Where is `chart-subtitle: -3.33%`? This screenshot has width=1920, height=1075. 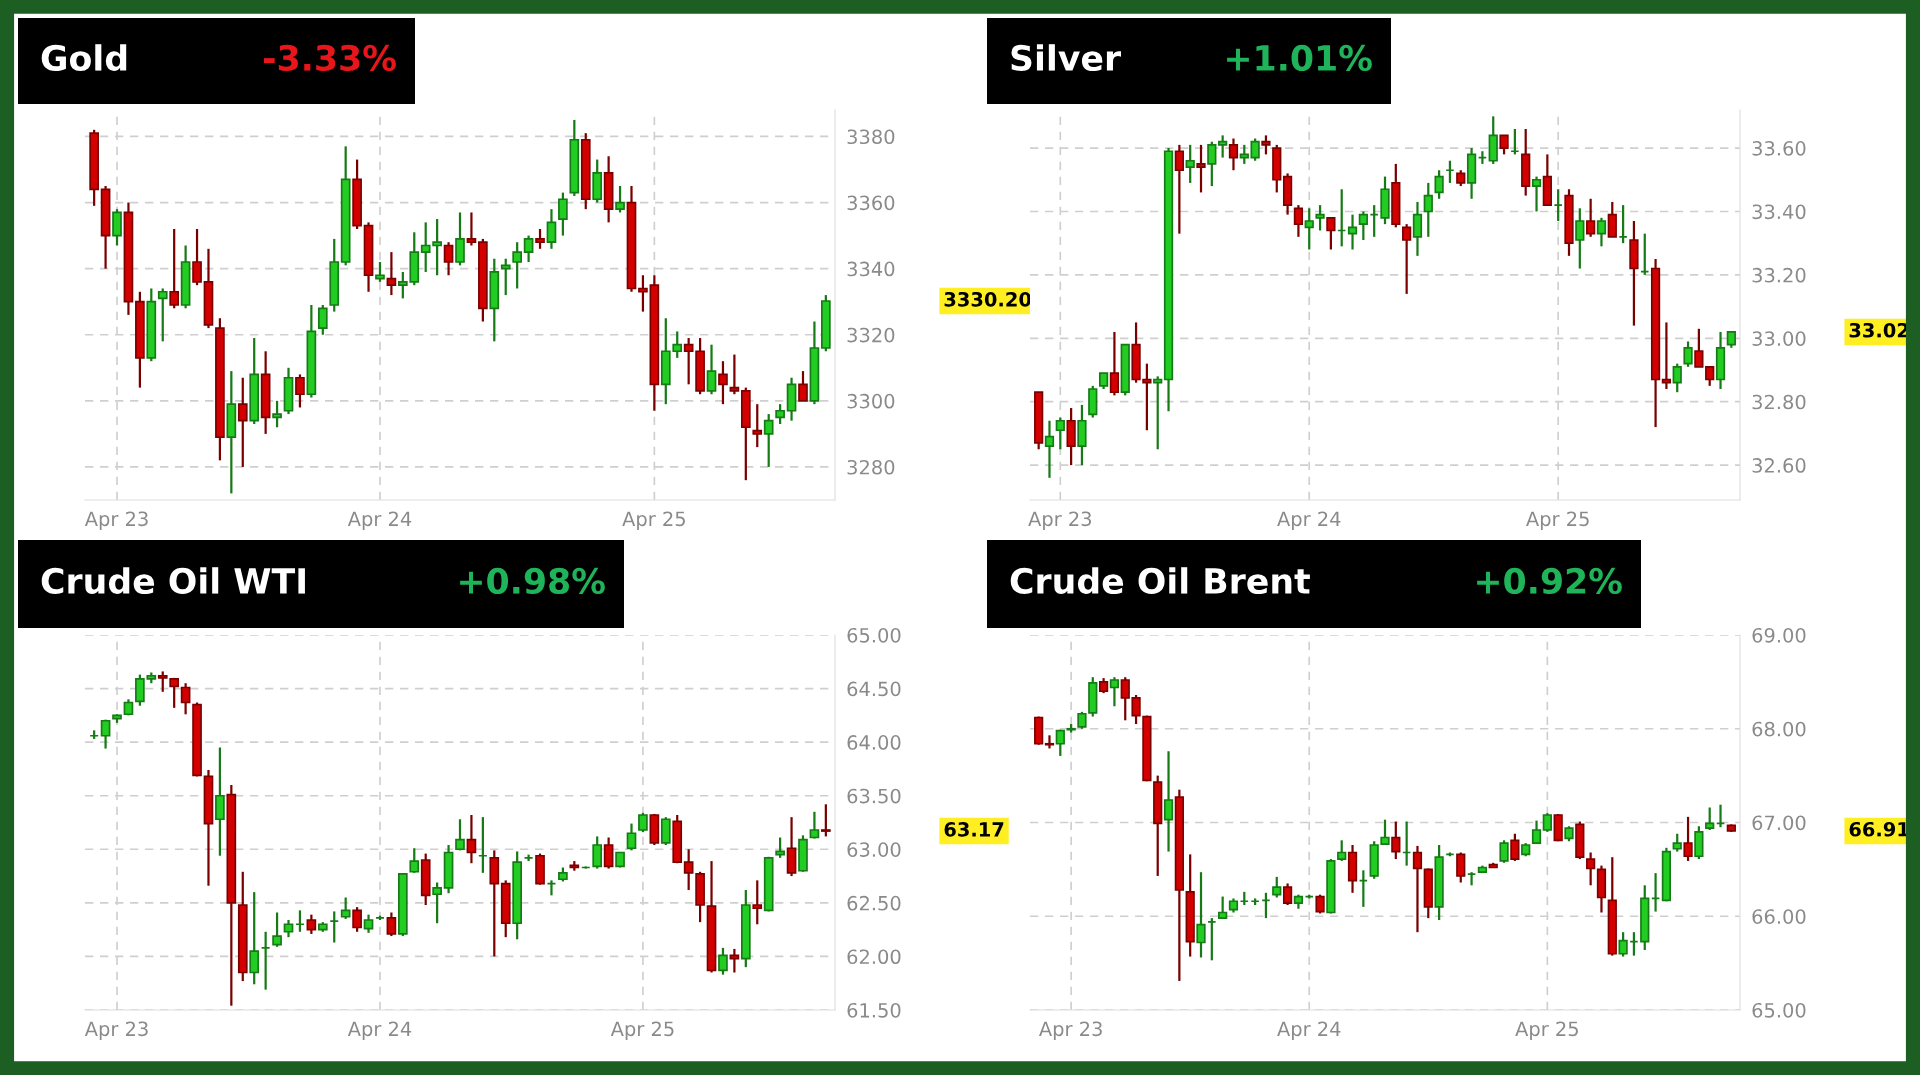
chart-subtitle: -3.33% is located at coordinates (330, 58).